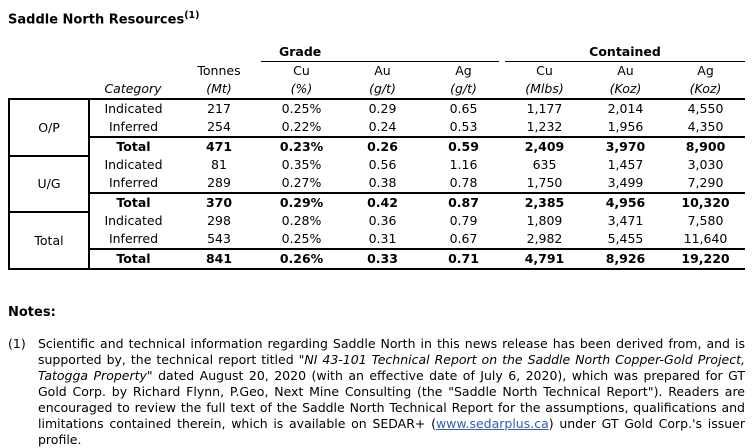 Image resolution: width=753 pixels, height=448 pixels. I want to click on value-cell: 0.24, so click(382, 127).